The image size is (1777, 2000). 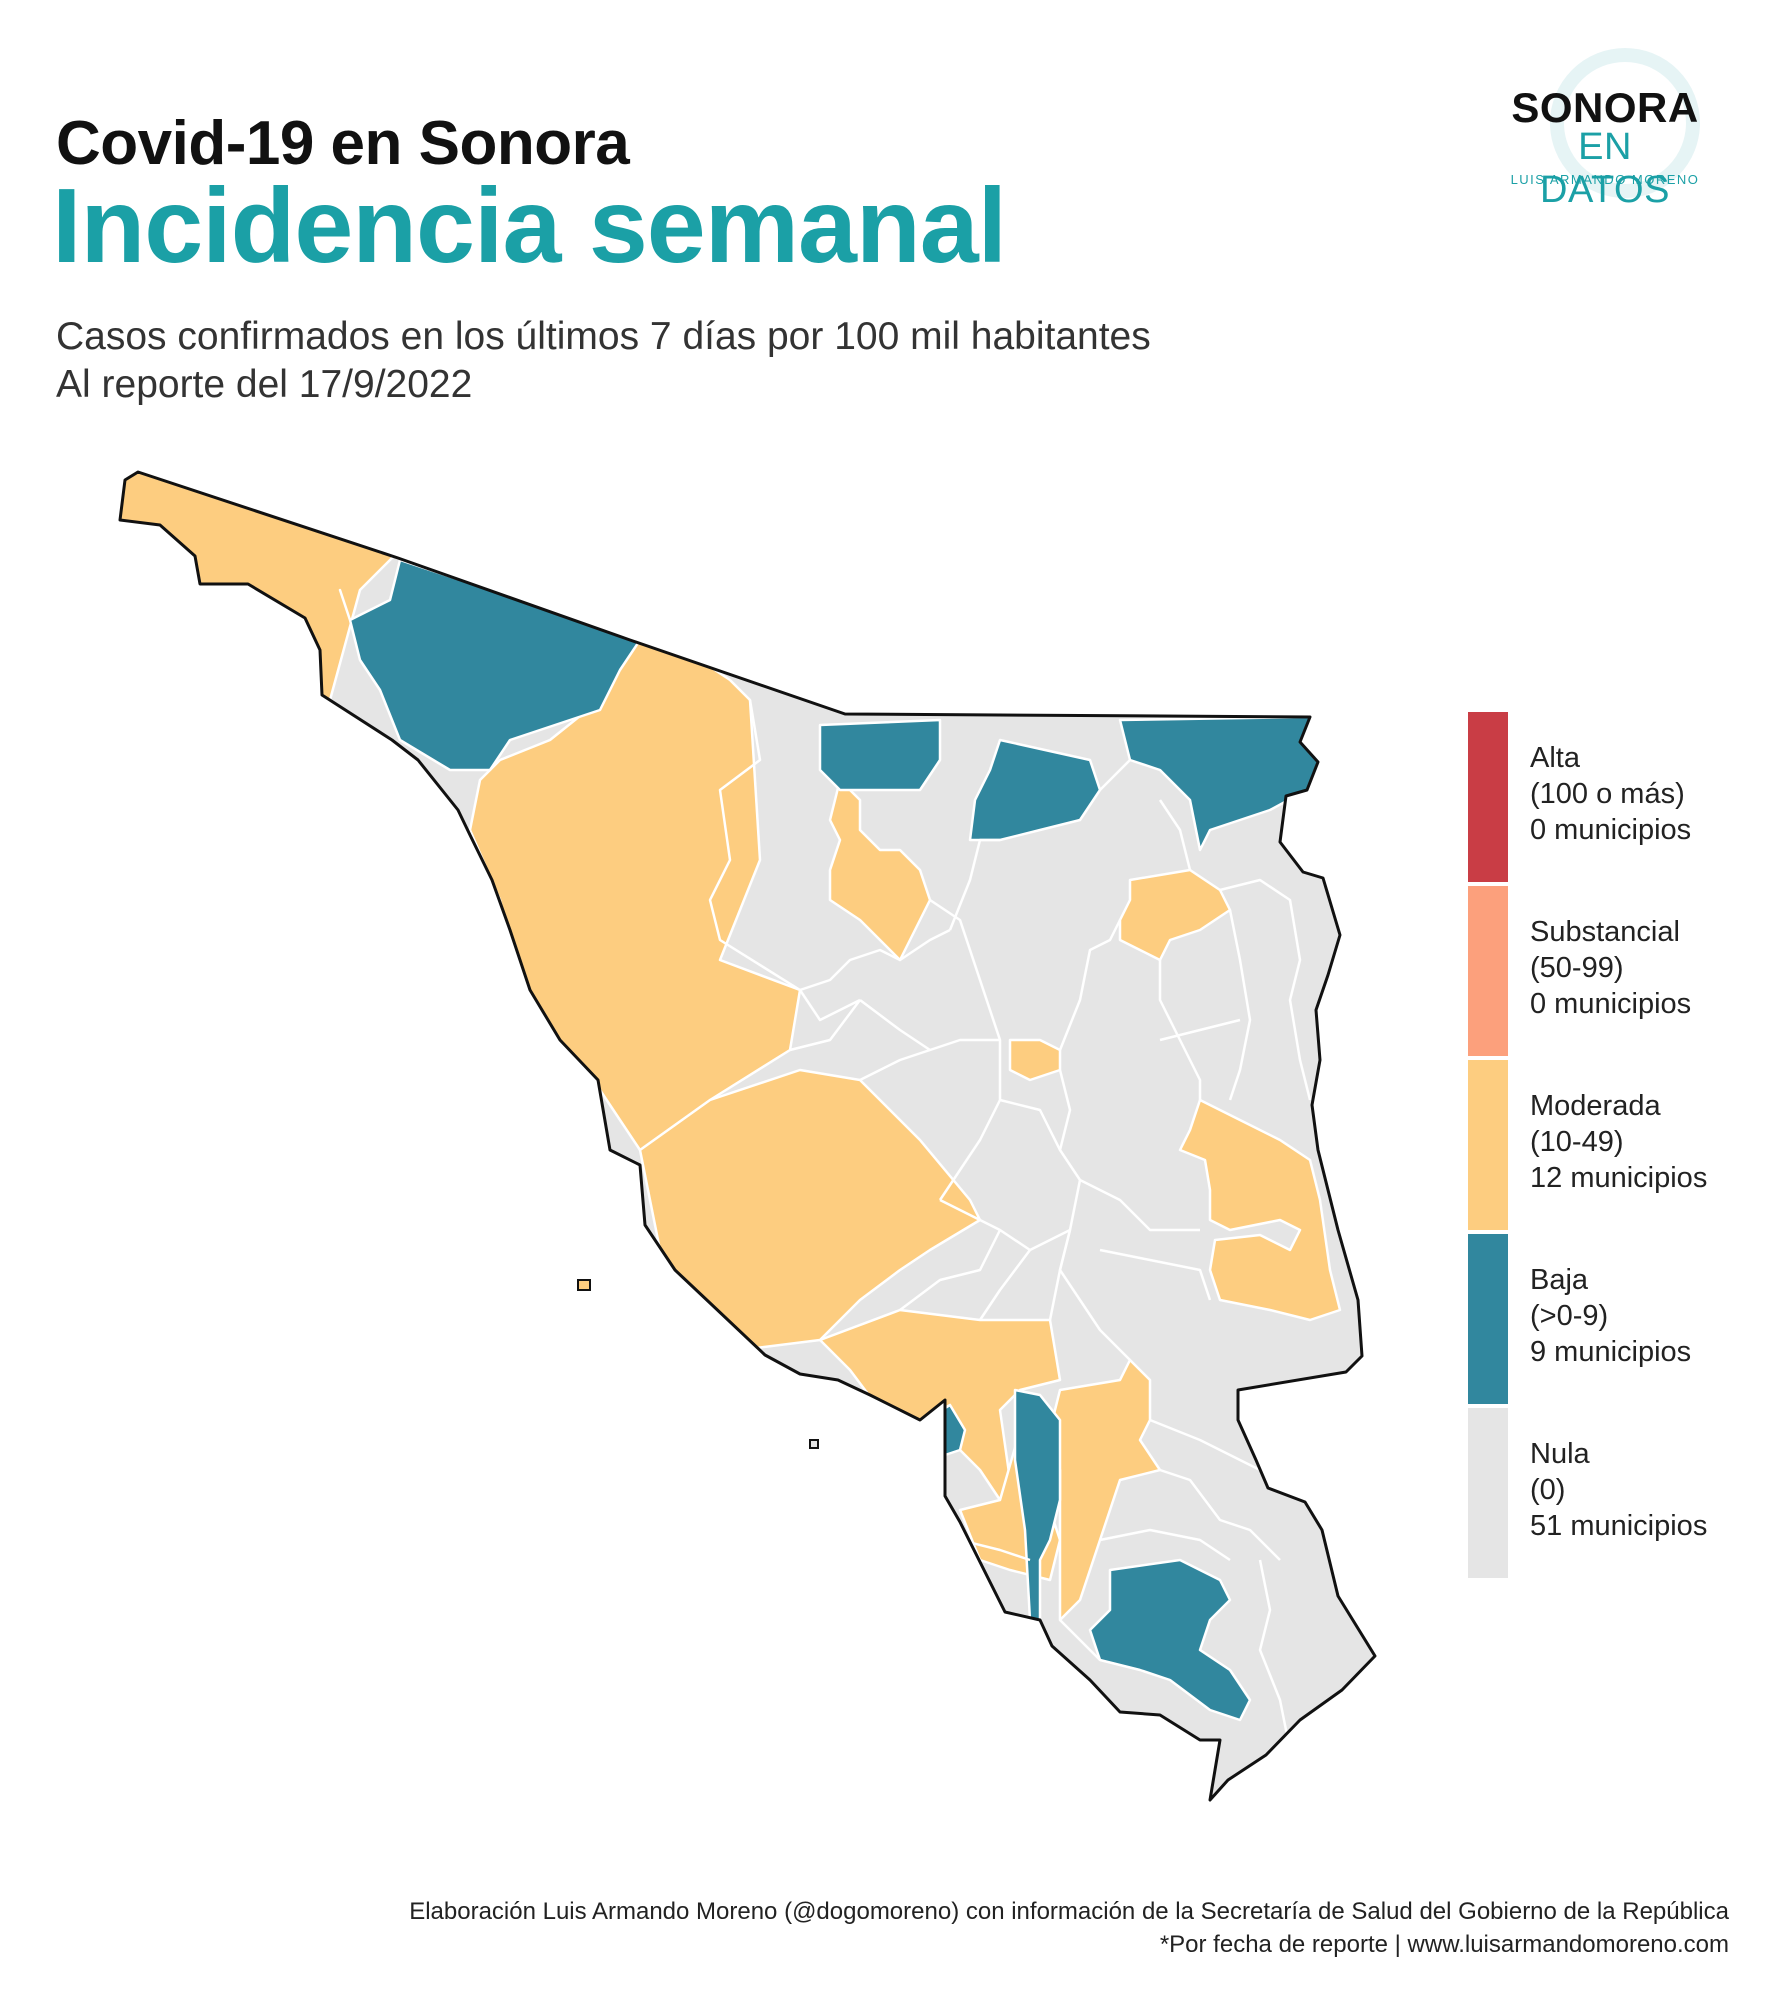 I want to click on legend-text-alta: Alta (100 o más) 0 municipios, so click(x=1610, y=794).